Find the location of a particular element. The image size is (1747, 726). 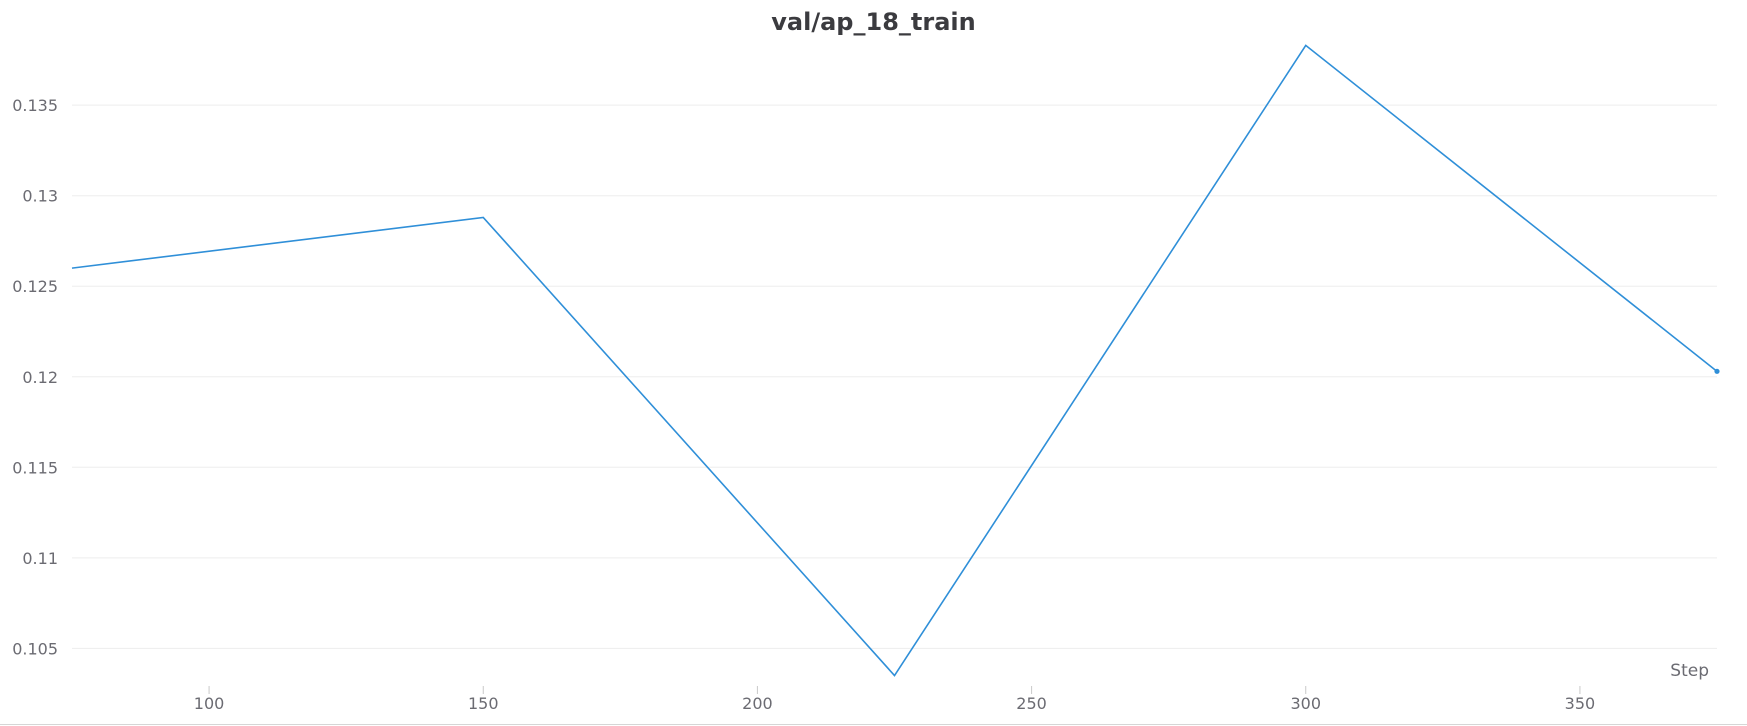

x-axis-ticks: 100 150 200 250 300 350 is located at coordinates (894, 699).